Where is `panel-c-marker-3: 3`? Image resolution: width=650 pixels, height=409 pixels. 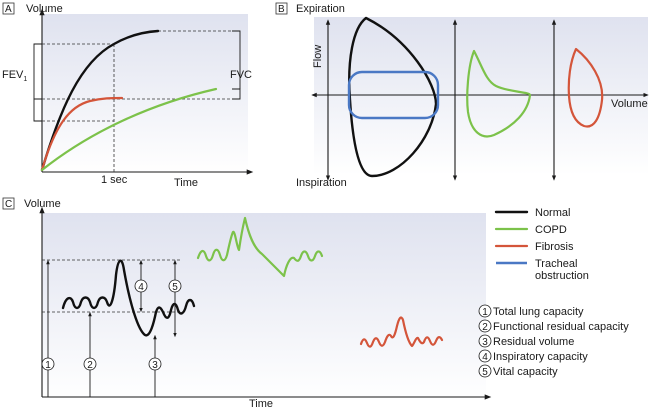 panel-c-marker-3: 3 is located at coordinates (155, 364).